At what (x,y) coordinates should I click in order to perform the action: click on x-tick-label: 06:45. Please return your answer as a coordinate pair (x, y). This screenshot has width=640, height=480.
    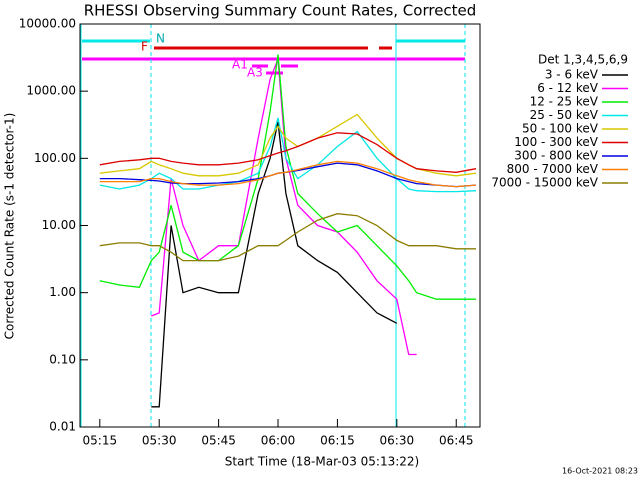
    Looking at the image, I should click on (456, 441).